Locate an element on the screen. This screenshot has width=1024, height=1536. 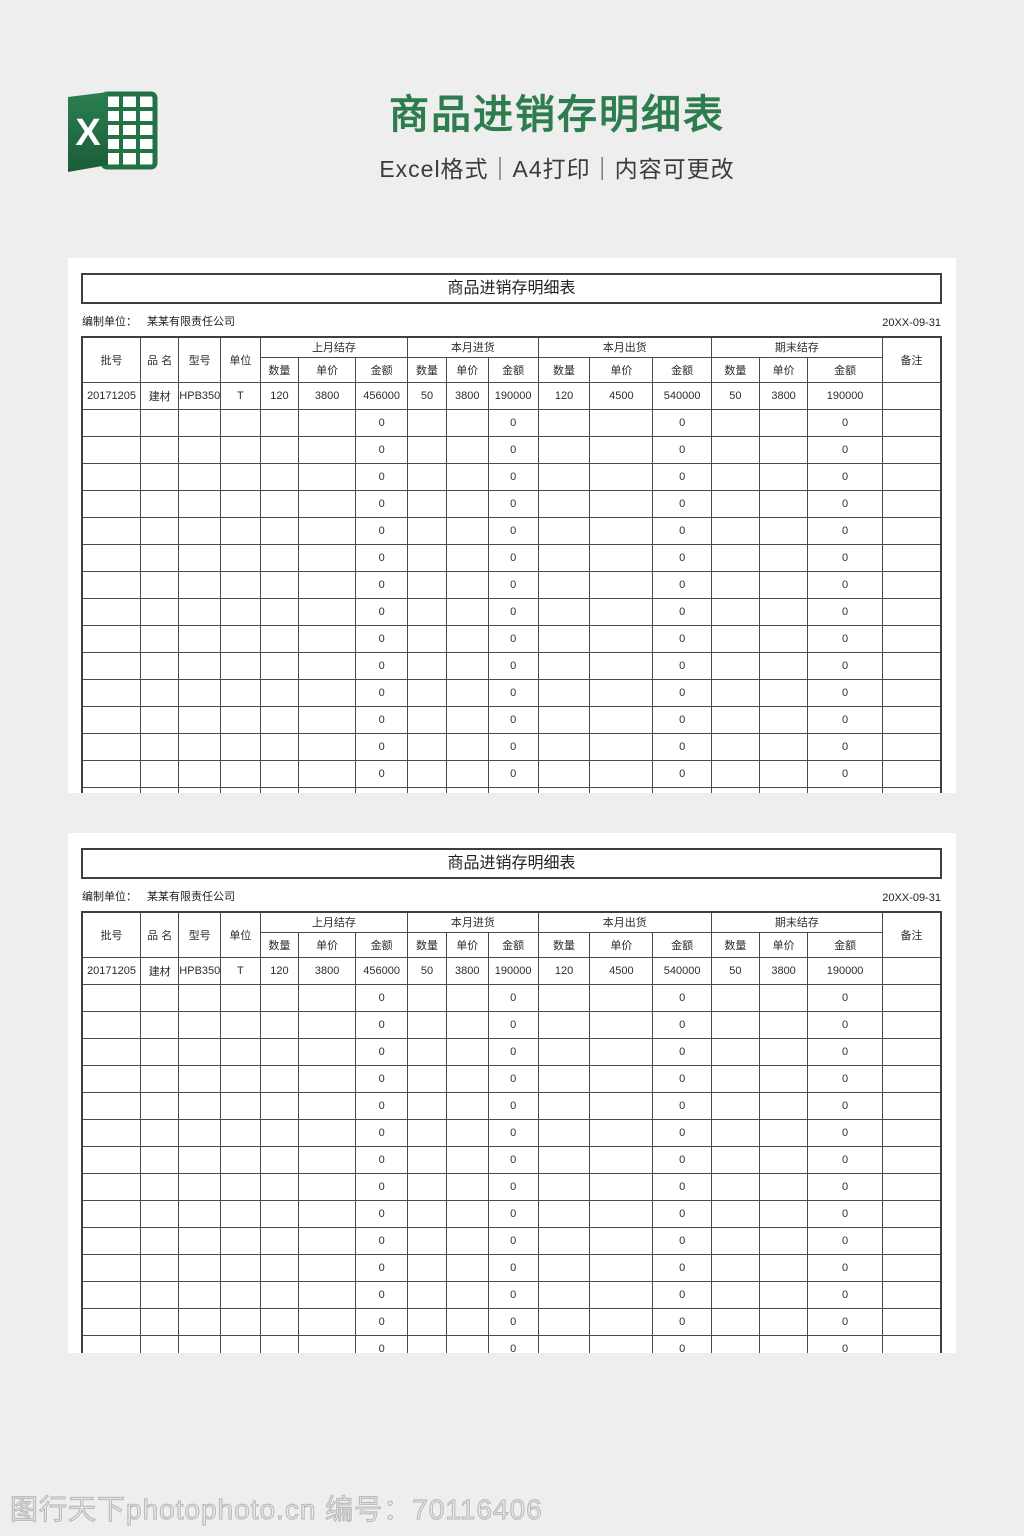
header-group-3: 期末结存 is located at coordinates (797, 922).